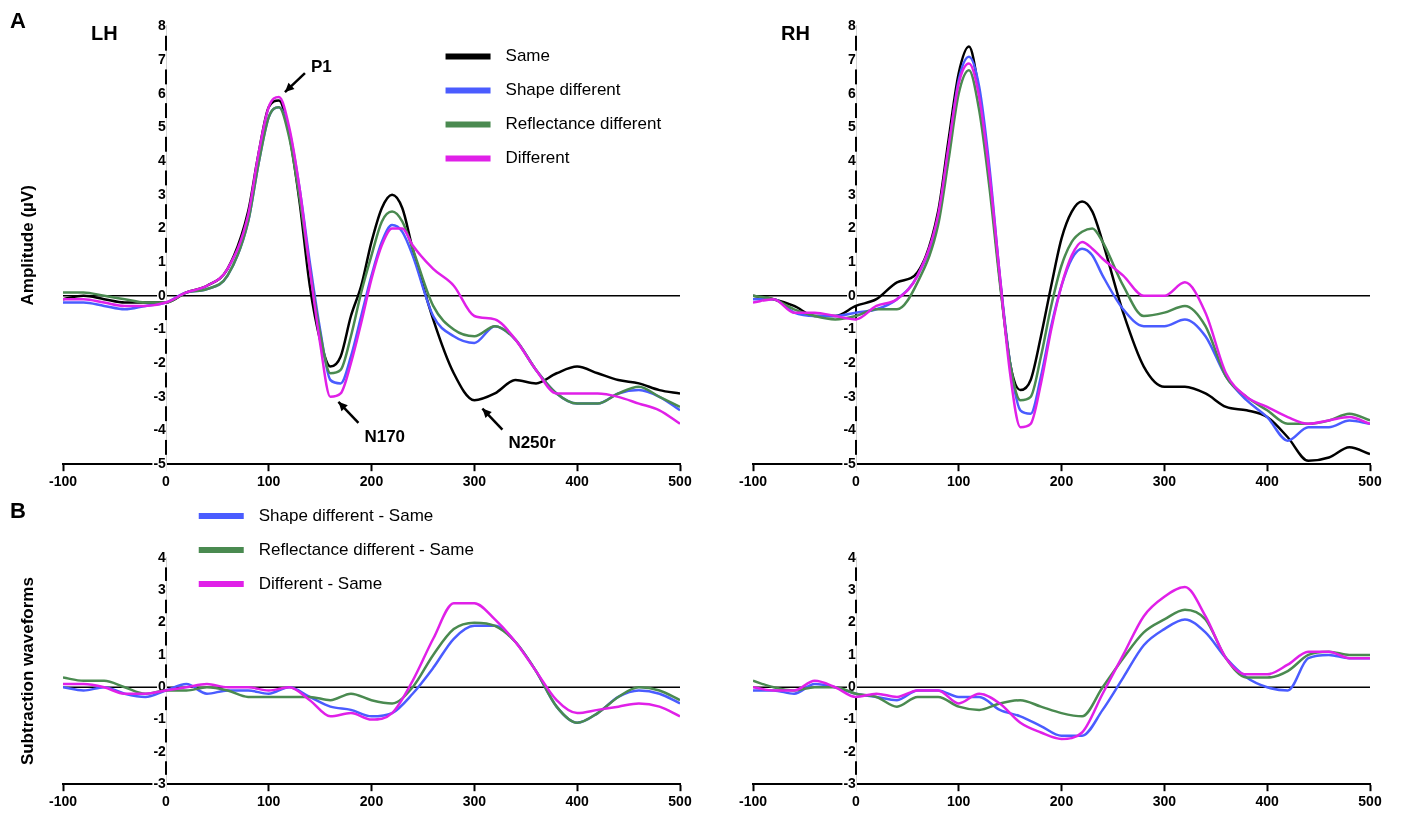 The width and height of the screenshot is (1401, 830). Describe the element at coordinates (320, 583) in the screenshot. I see `legend-label: Different - Same` at that location.